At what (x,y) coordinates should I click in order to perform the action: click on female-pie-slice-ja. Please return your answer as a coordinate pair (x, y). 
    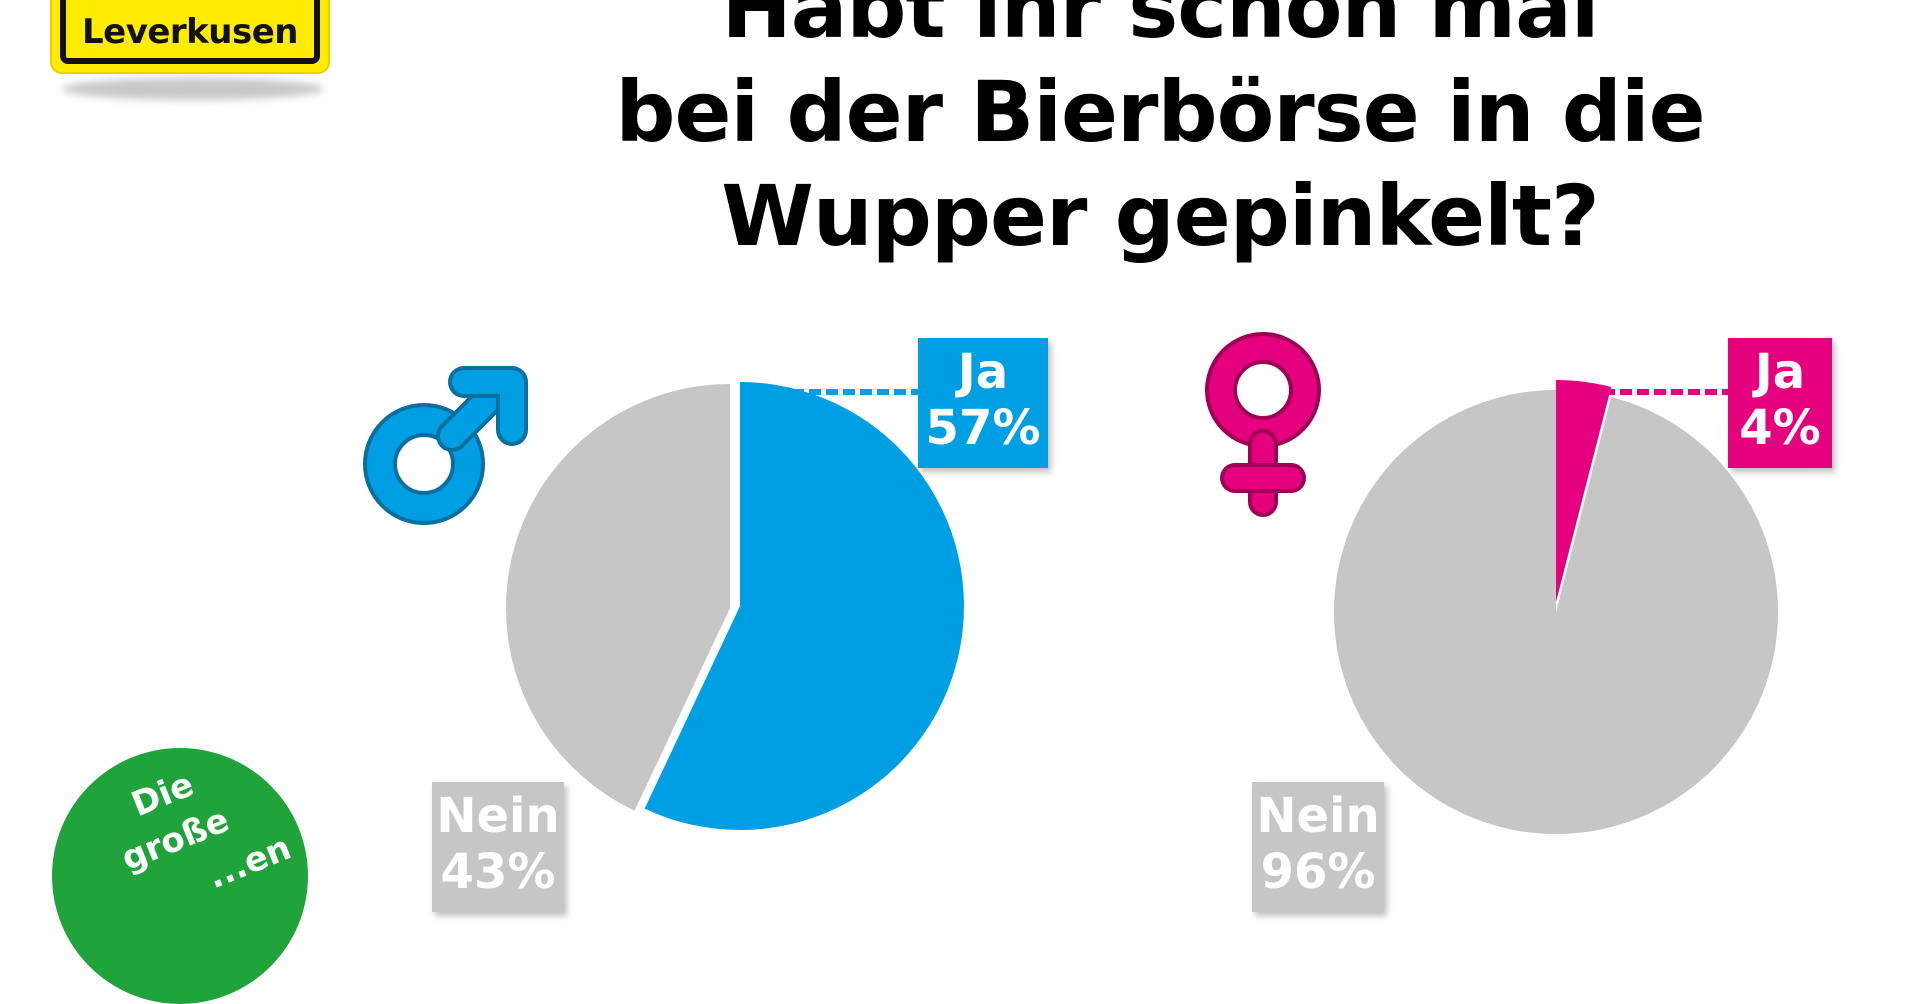
    Looking at the image, I should click on (1584, 491).